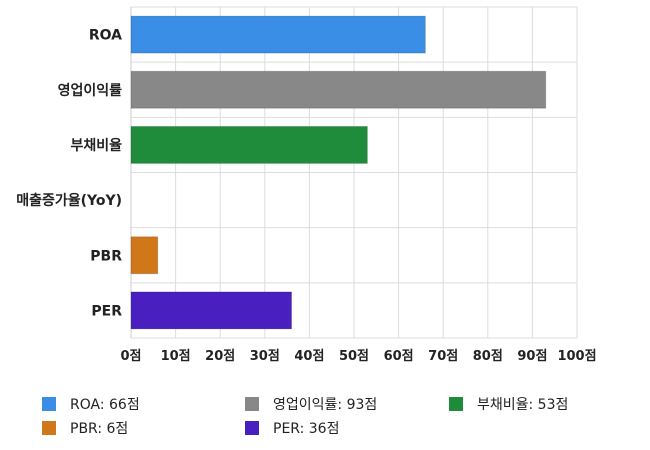 The image size is (650, 450). I want to click on x-tick-label: 100점, so click(576, 356).